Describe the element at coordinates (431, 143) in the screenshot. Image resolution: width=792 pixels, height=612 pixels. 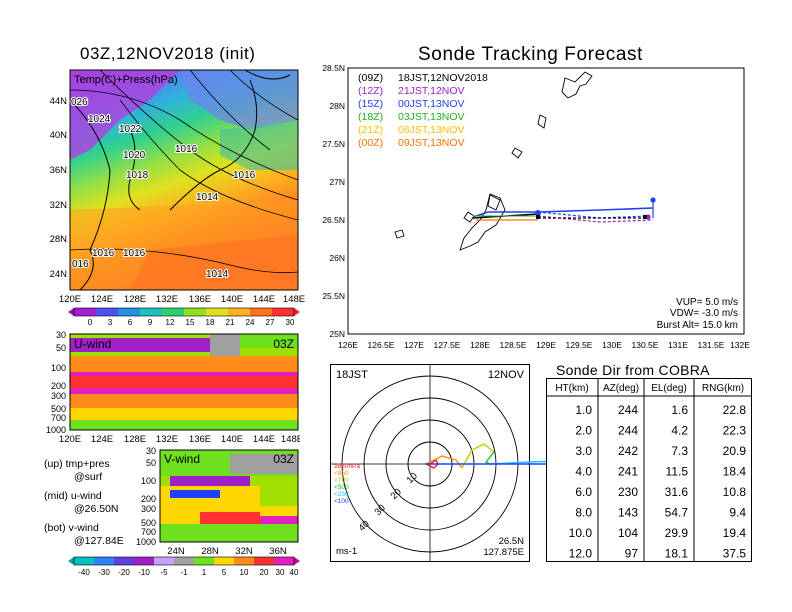
I see `run-label-5: 09JST,13NOV` at that location.